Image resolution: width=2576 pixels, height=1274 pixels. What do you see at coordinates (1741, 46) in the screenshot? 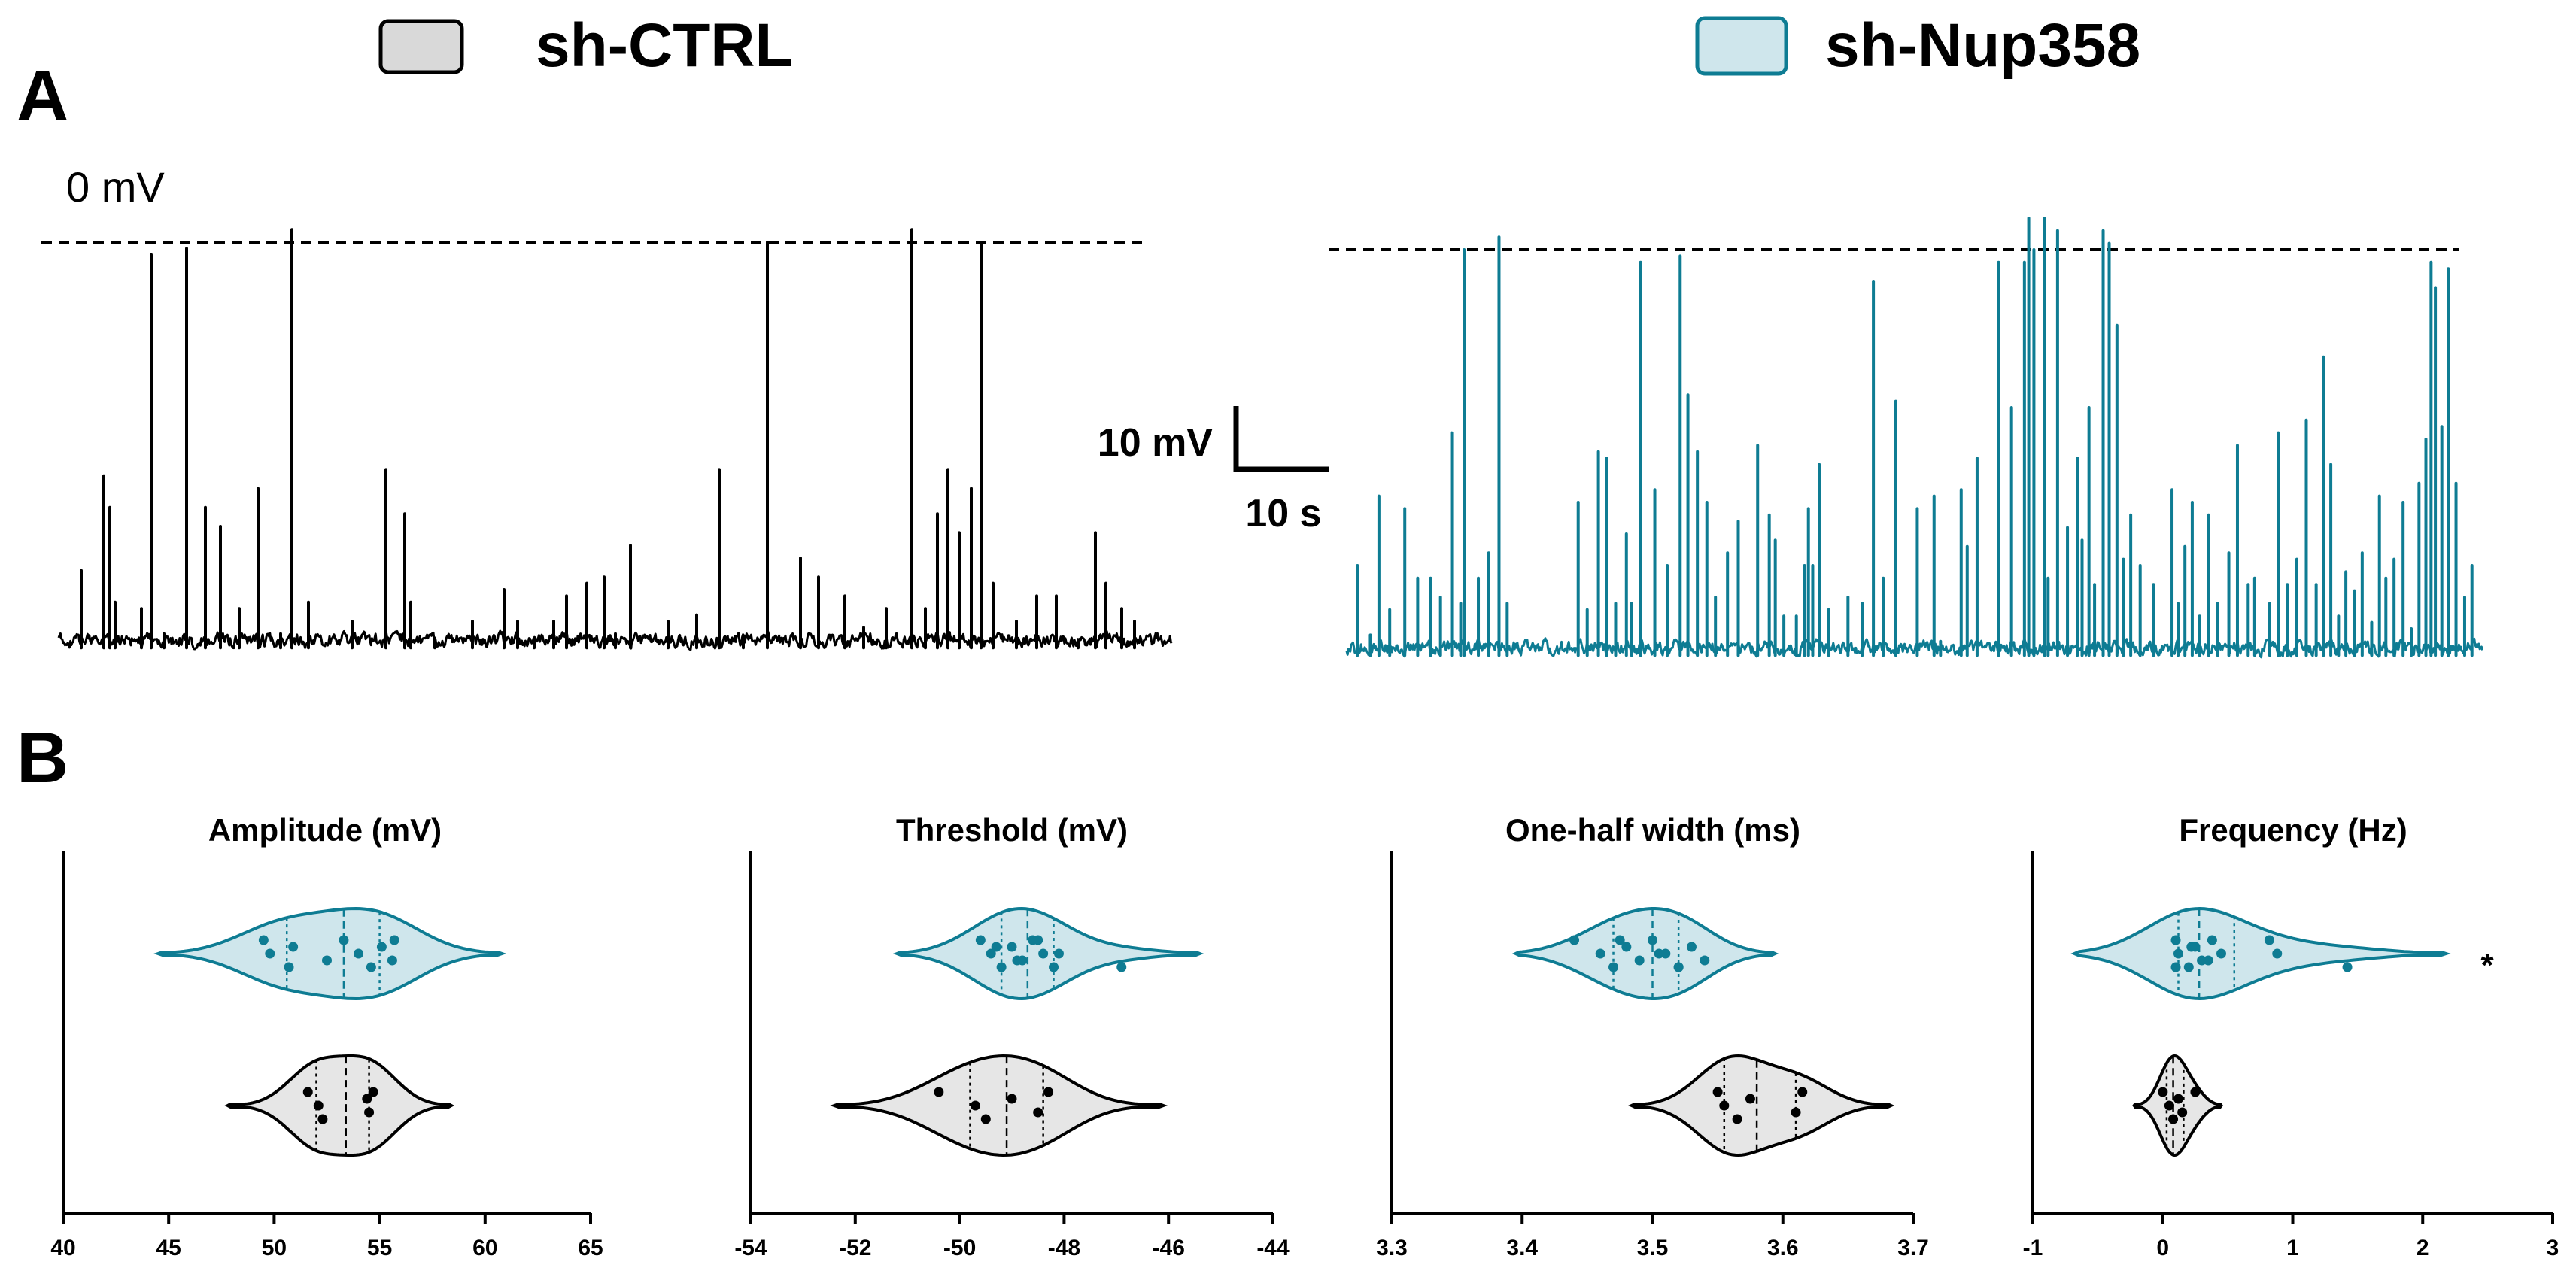
I see `legend-swatch-sh-nup358` at bounding box center [1741, 46].